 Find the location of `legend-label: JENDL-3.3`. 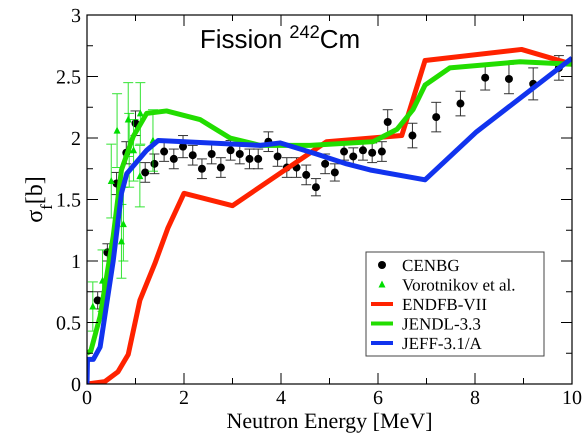

legend-label: JENDL-3.3 is located at coordinates (441, 324).